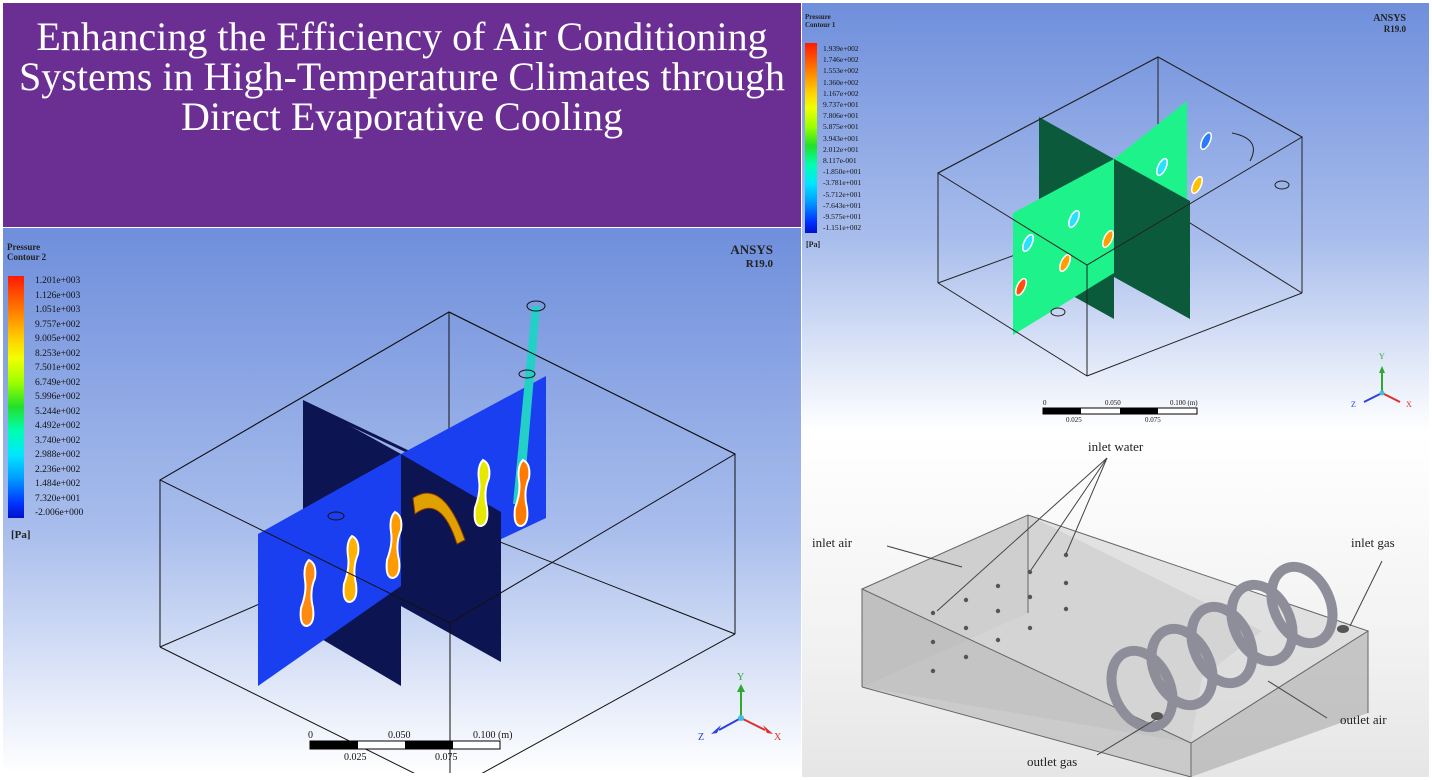  Describe the element at coordinates (842, 172) in the screenshot. I see `legend-tick-11: -1.850e+001` at that location.